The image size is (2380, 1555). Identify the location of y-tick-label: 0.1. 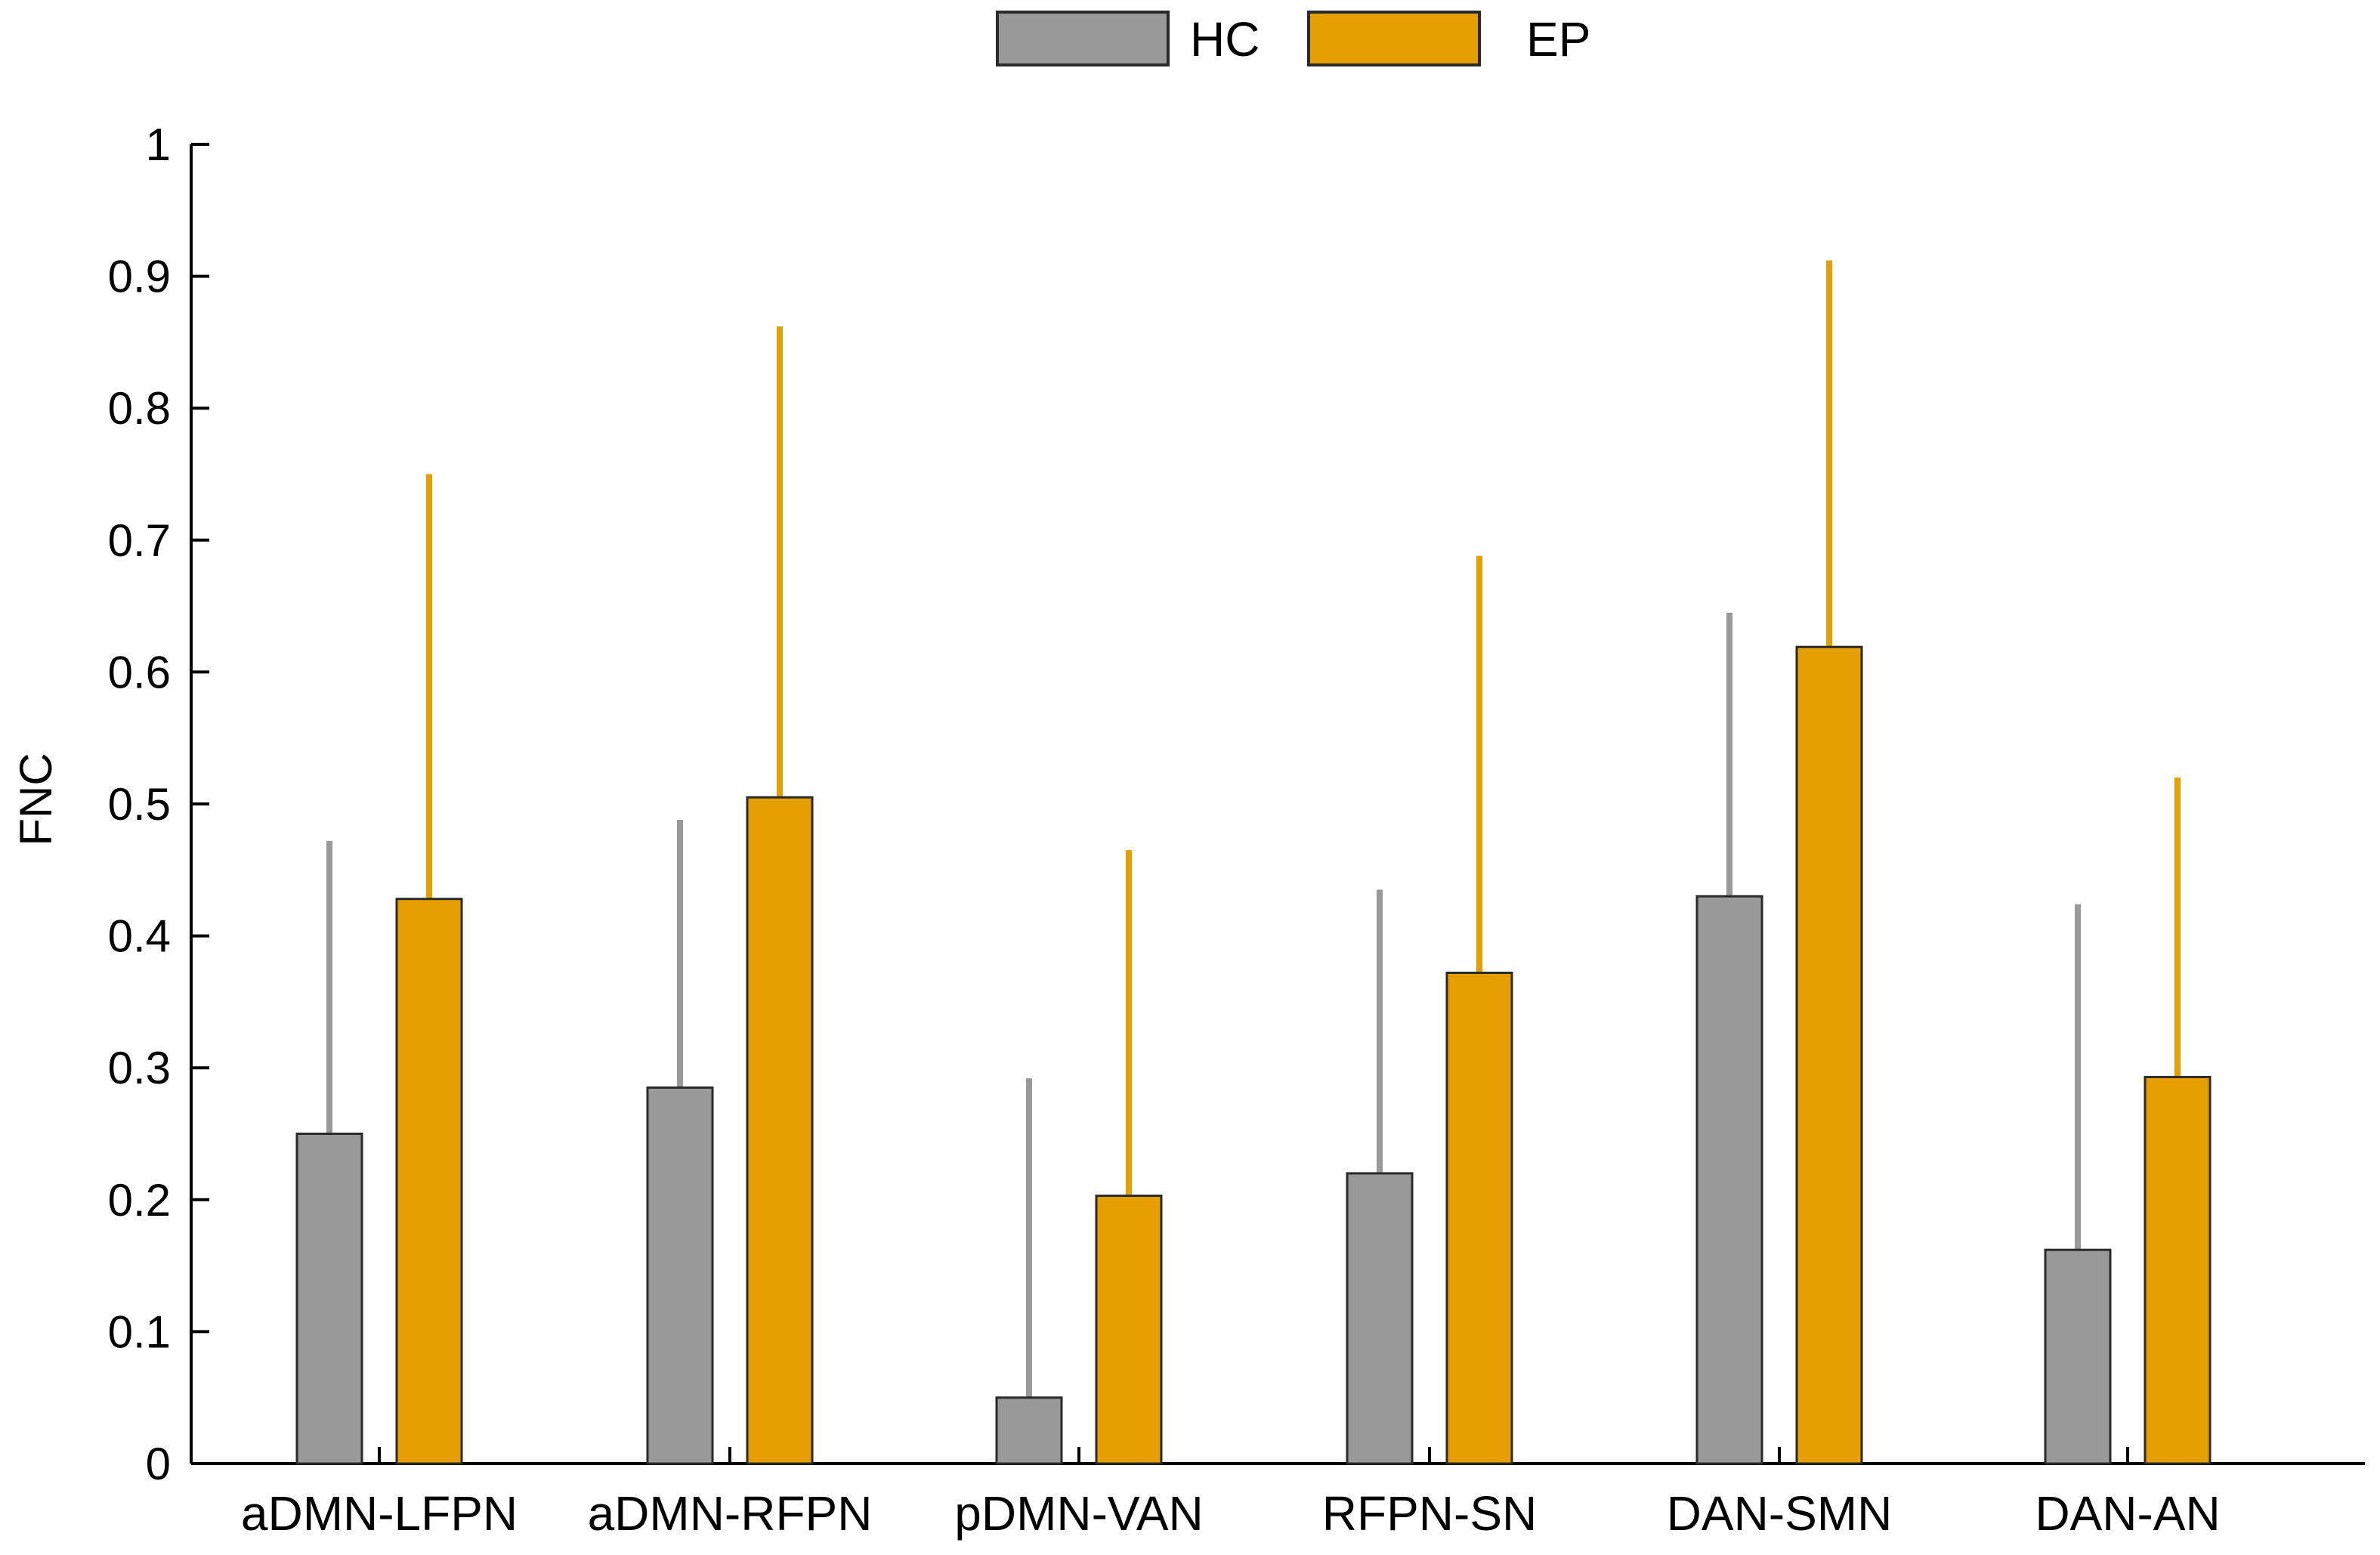
(139, 1331).